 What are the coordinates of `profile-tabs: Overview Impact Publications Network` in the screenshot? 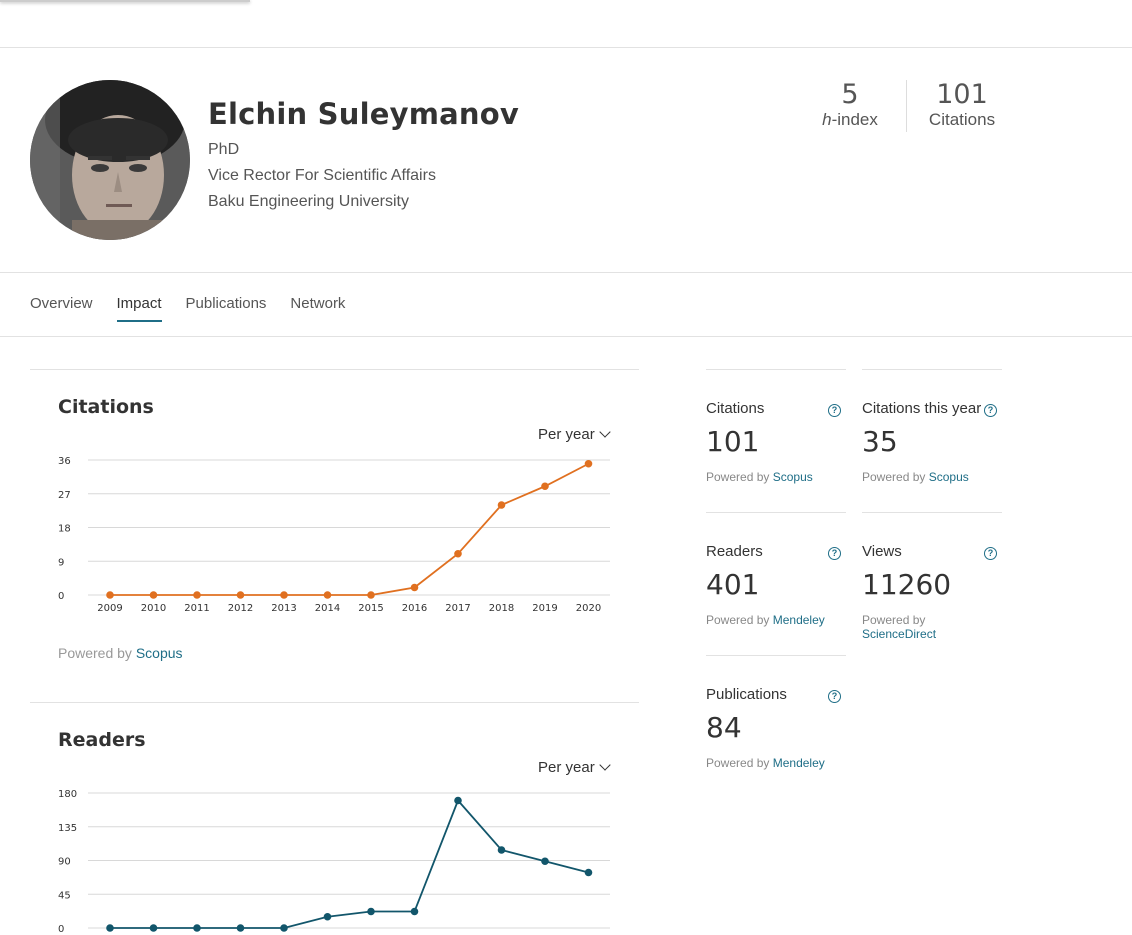 It's located at (187, 308).